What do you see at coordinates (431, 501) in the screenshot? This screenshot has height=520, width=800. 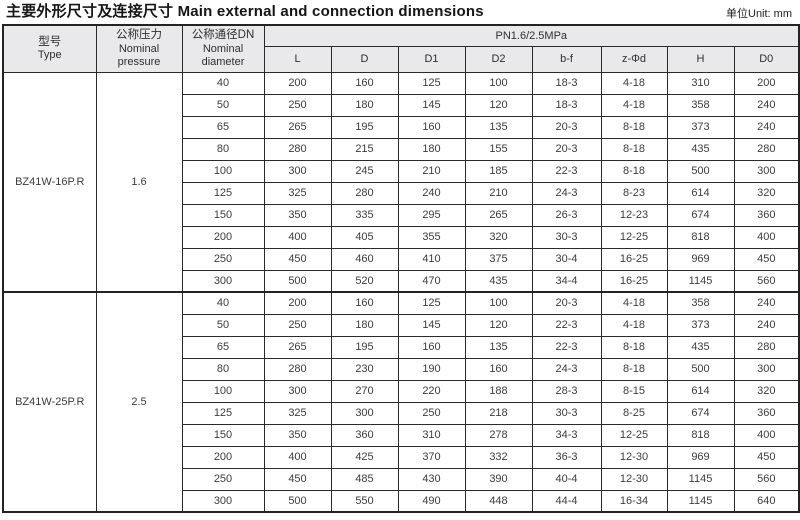 I see `value-cell: 490` at bounding box center [431, 501].